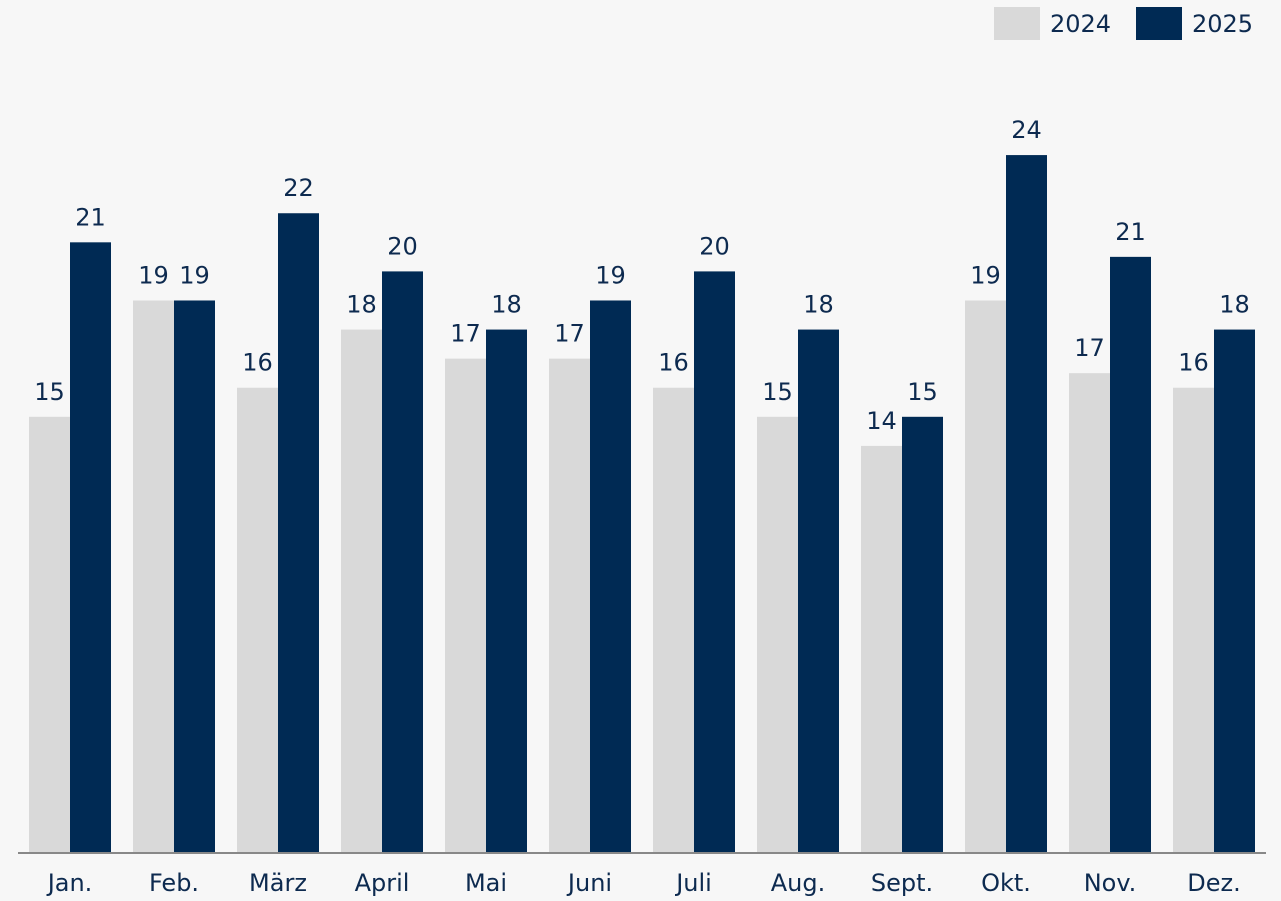 The height and width of the screenshot is (901, 1281). What do you see at coordinates (1110, 883) in the screenshot?
I see `x-tick-label: Nov.` at bounding box center [1110, 883].